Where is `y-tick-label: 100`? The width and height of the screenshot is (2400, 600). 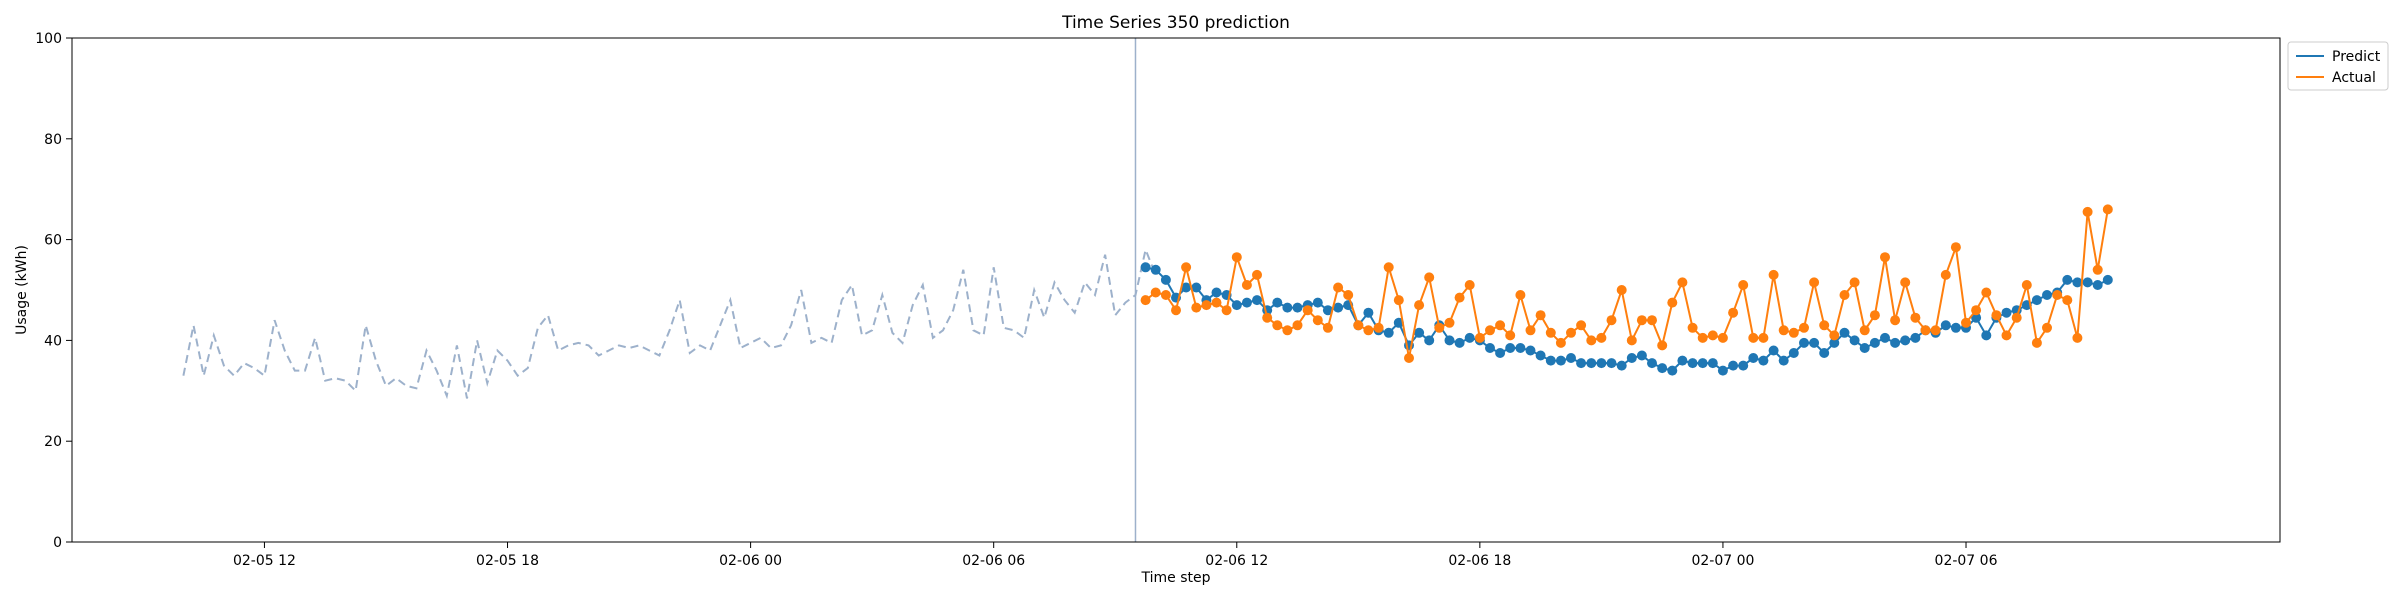 y-tick-label: 100 is located at coordinates (48, 39).